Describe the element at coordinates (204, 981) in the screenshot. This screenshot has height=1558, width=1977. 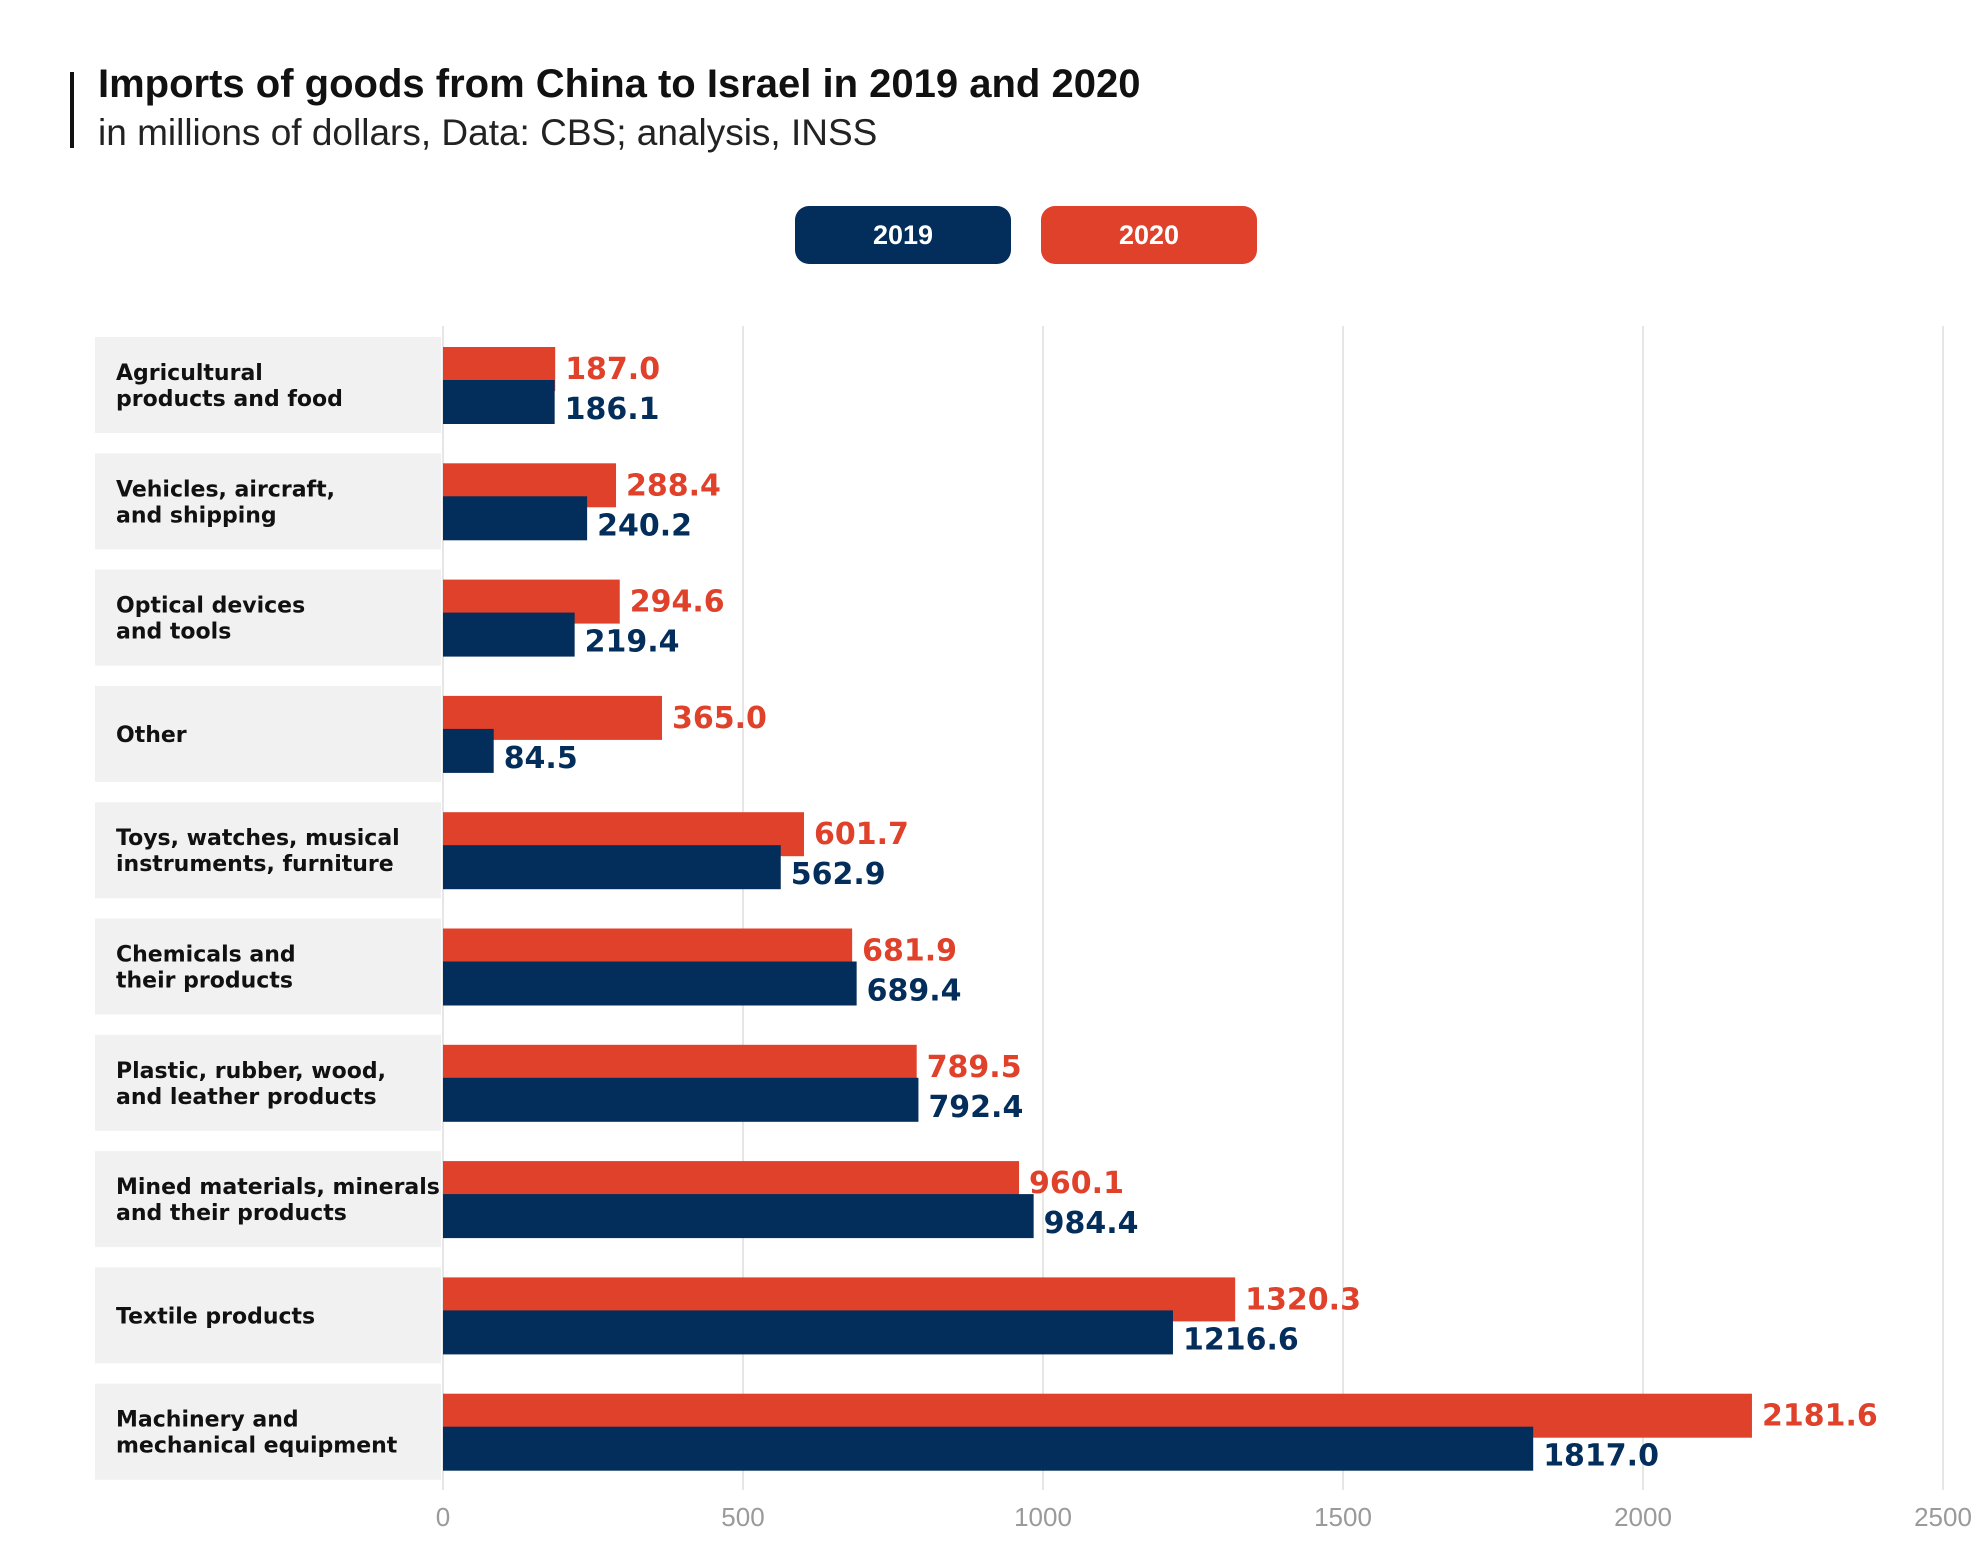
I see `category-label: their products` at that location.